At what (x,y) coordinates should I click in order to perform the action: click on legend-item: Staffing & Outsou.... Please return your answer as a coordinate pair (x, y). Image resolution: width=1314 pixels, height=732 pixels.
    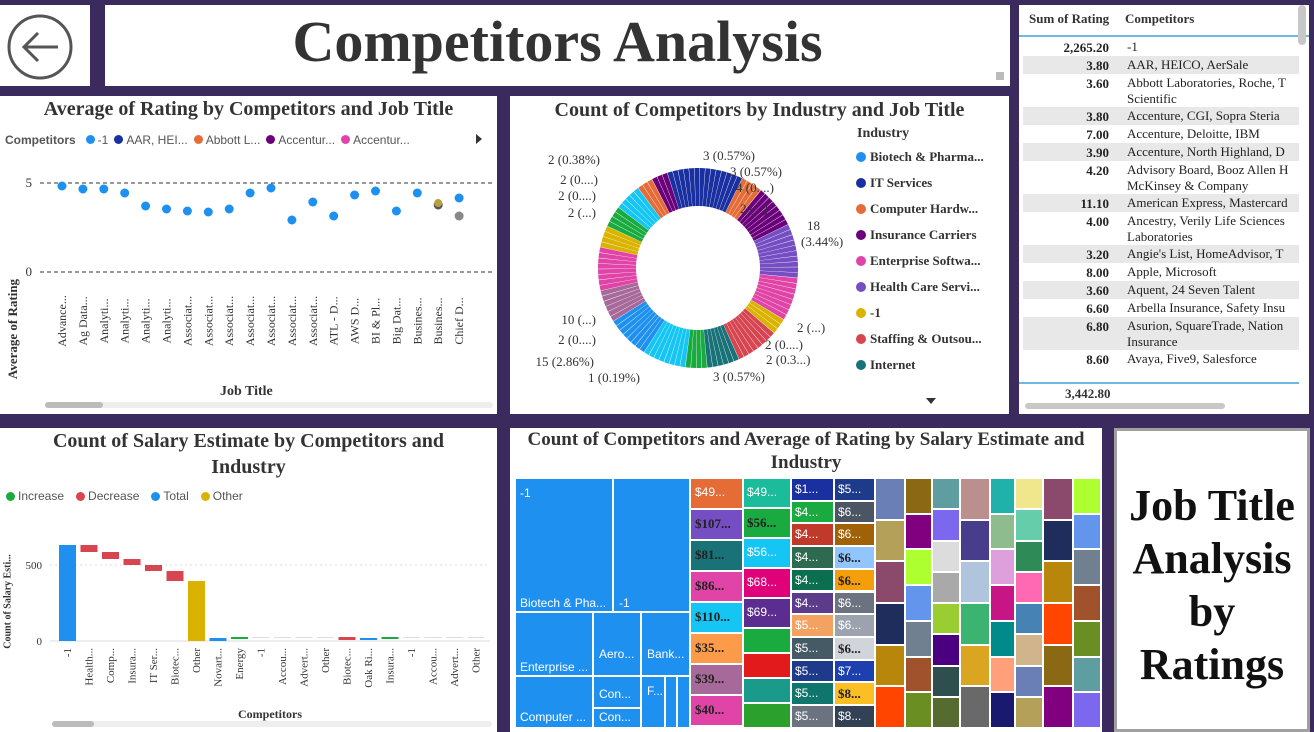
    Looking at the image, I should click on (919, 339).